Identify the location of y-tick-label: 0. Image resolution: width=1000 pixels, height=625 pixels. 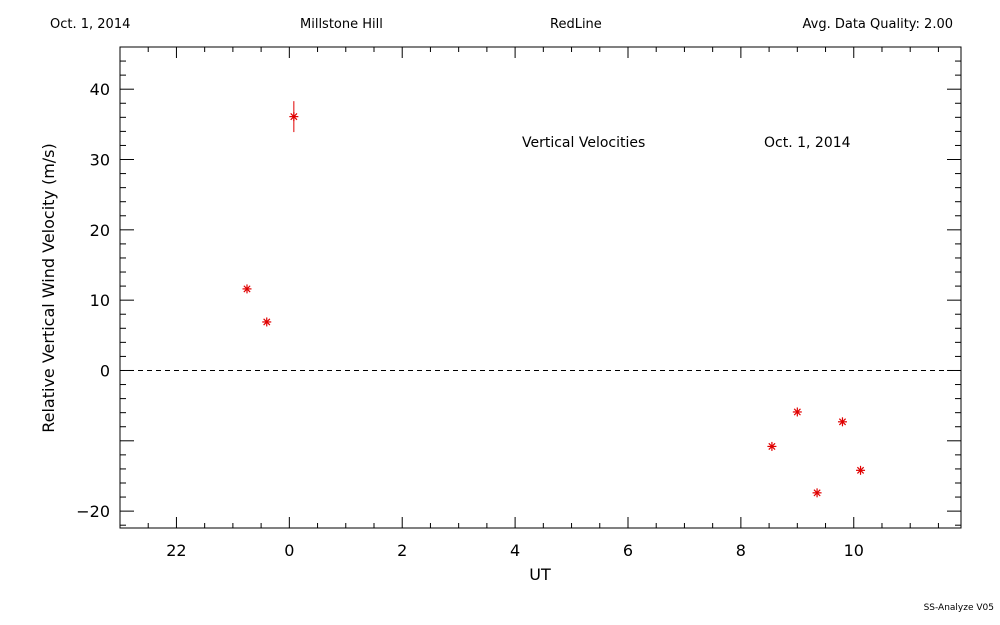
(105, 370).